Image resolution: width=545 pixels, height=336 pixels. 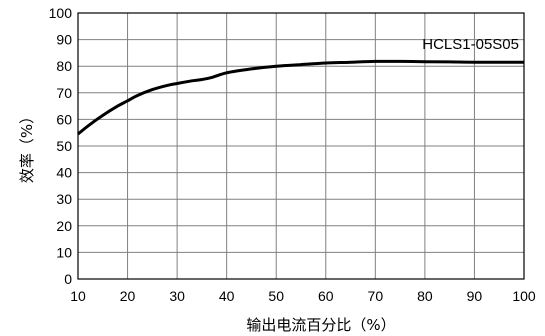 I want to click on y-tick-label: 0, so click(x=68, y=279).